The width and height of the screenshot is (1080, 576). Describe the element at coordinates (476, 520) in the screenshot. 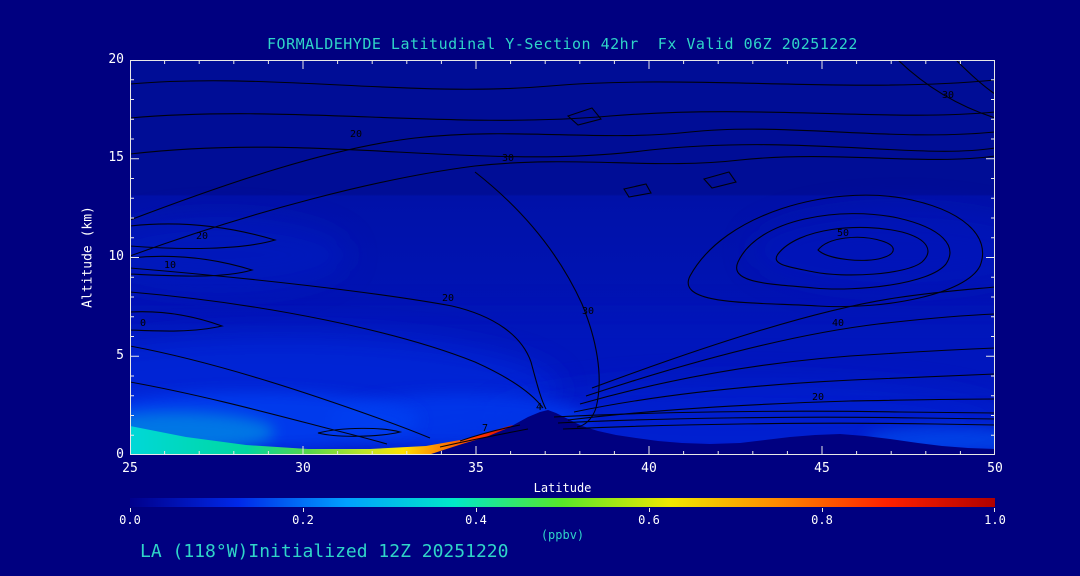

I see `colorbar-tick-label: 0.4` at that location.